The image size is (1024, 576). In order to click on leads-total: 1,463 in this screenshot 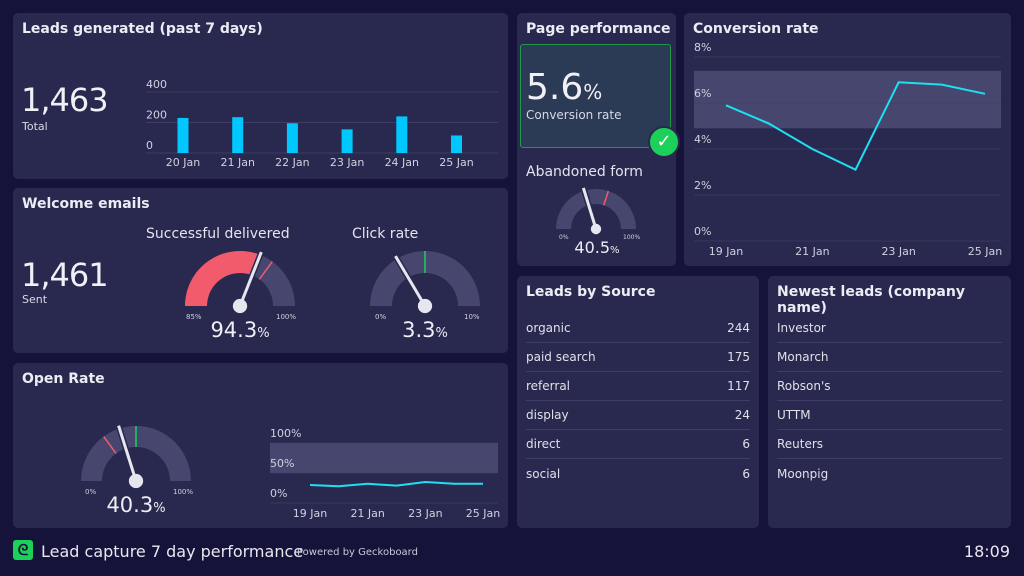, I will do `click(65, 100)`.